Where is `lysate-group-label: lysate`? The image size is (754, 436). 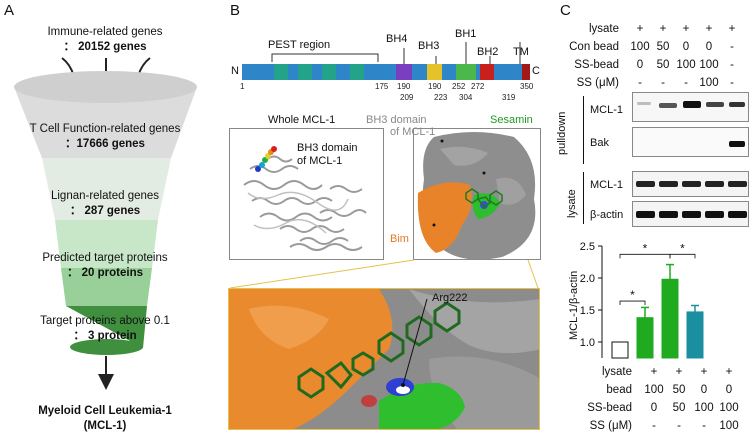
lysate-group-label: lysate is located at coordinates (572, 203).